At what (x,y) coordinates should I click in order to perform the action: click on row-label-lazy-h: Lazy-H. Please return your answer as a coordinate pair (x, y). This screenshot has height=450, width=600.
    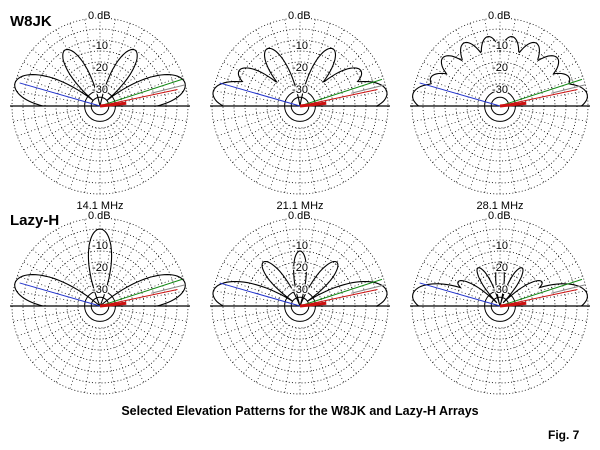
    Looking at the image, I should click on (35, 220).